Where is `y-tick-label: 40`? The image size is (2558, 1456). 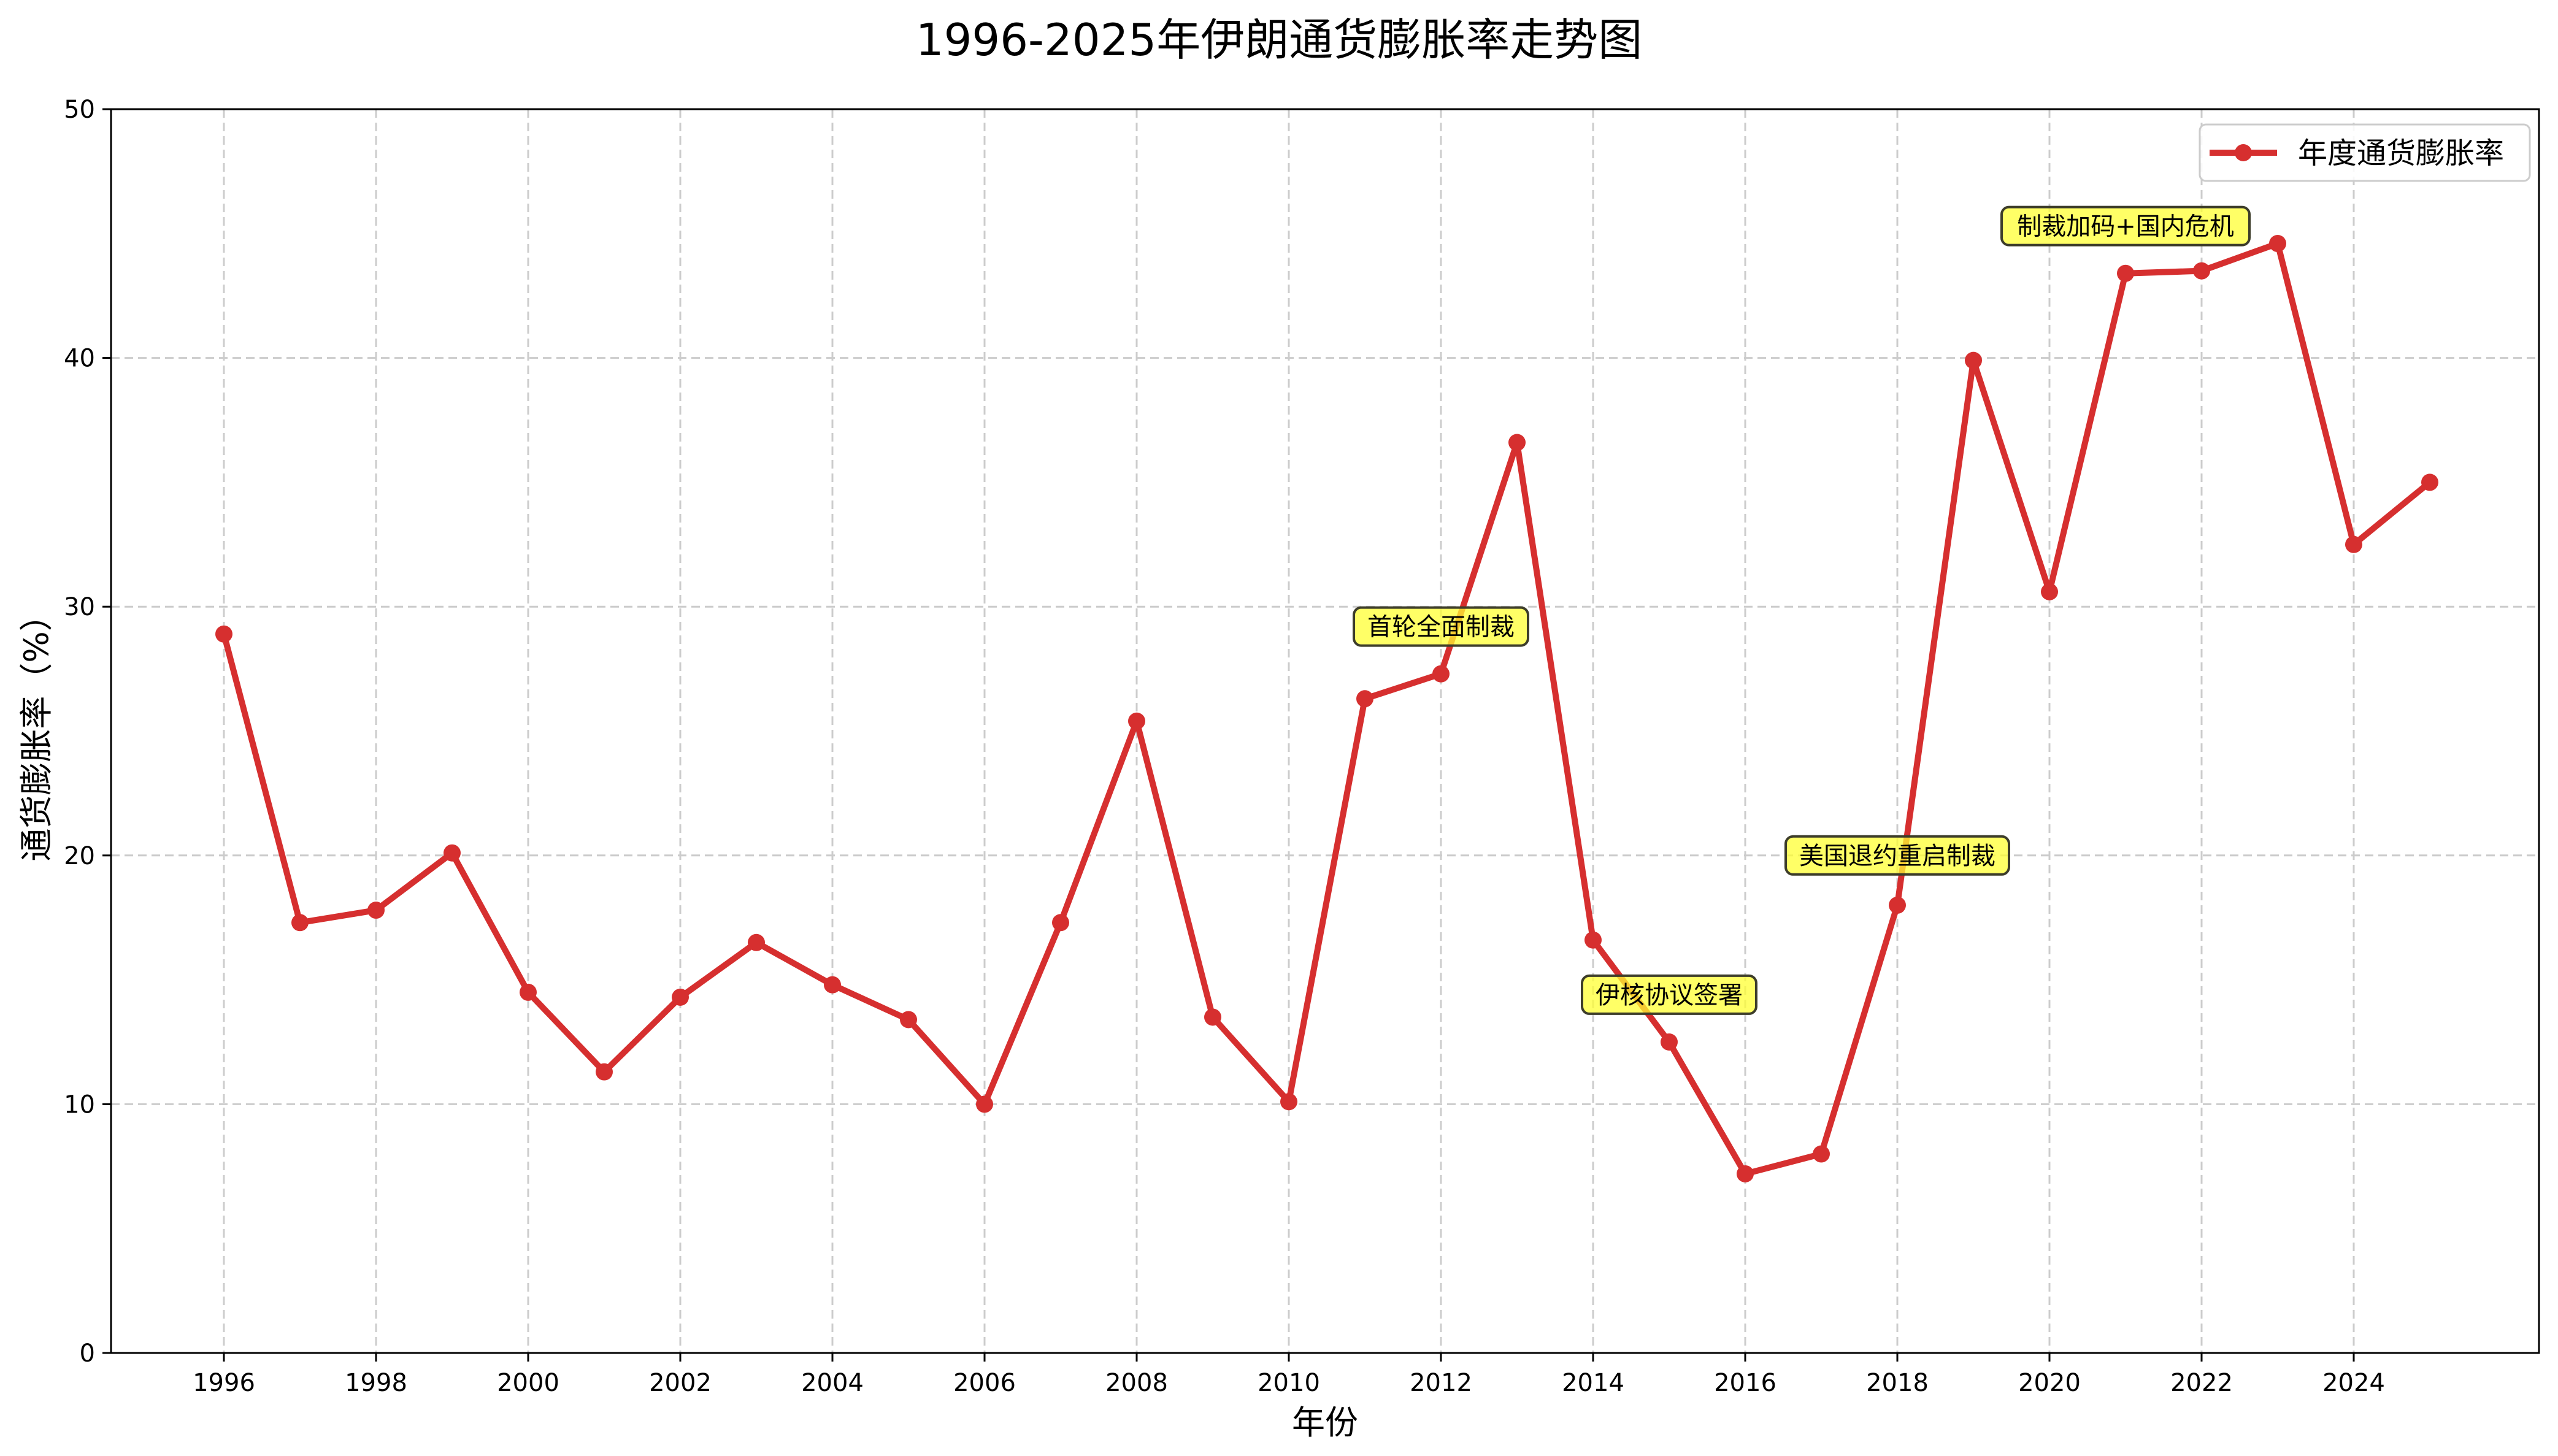
y-tick-label: 40 is located at coordinates (79, 359).